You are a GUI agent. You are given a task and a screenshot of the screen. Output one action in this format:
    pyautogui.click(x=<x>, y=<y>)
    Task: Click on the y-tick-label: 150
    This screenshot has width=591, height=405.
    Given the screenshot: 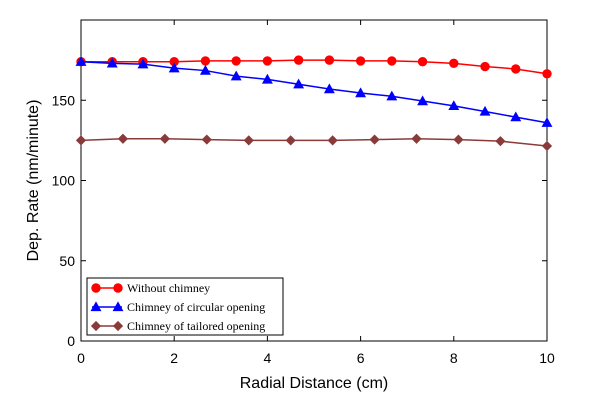 What is the action you would take?
    pyautogui.click(x=64, y=100)
    